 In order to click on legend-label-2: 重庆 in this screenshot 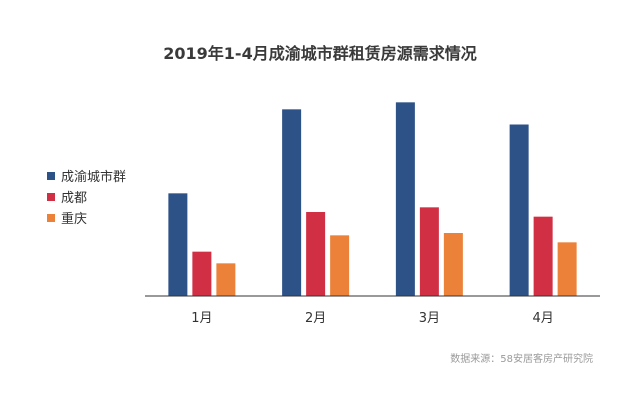, I will do `click(74, 219)`.